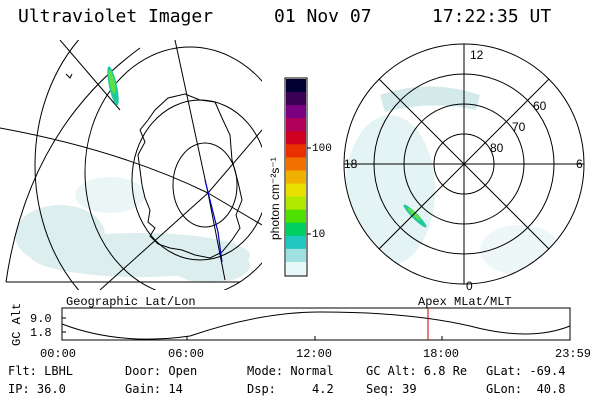  Describe the element at coordinates (58, 354) in the screenshot. I see `x-tick-0000: 00:00` at that location.